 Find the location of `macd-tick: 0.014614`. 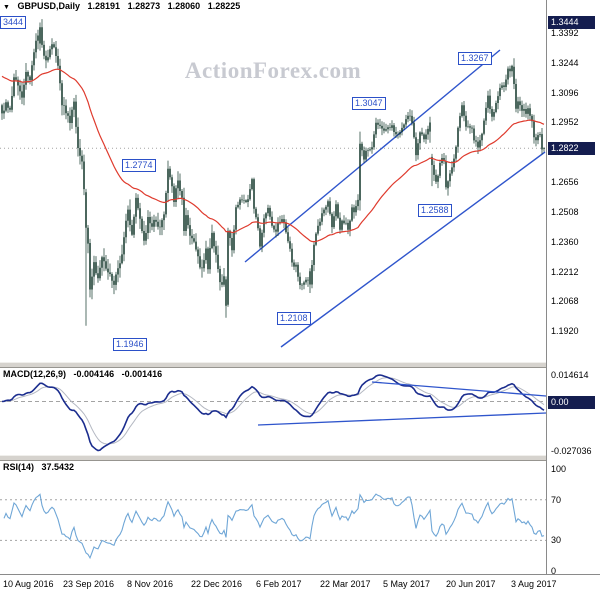

macd-tick: 0.014614 is located at coordinates (570, 375).